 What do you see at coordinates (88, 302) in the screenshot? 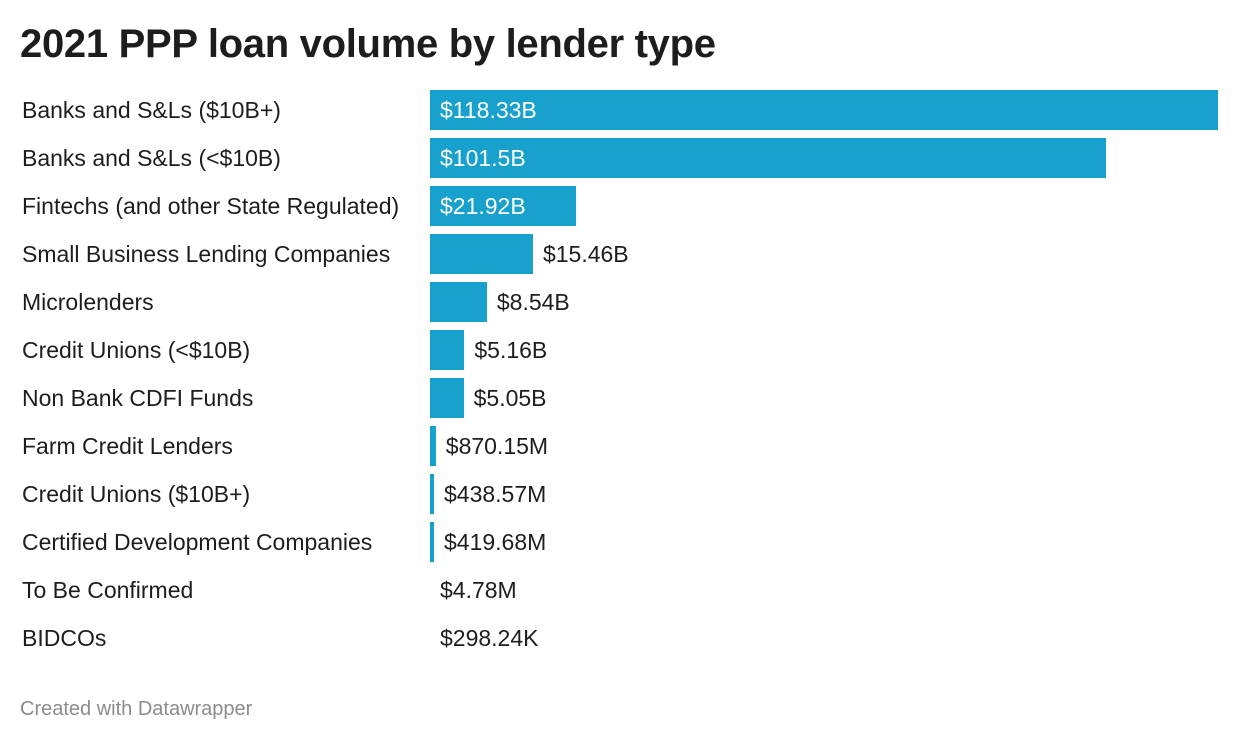
I see `category-label: Microlenders` at bounding box center [88, 302].